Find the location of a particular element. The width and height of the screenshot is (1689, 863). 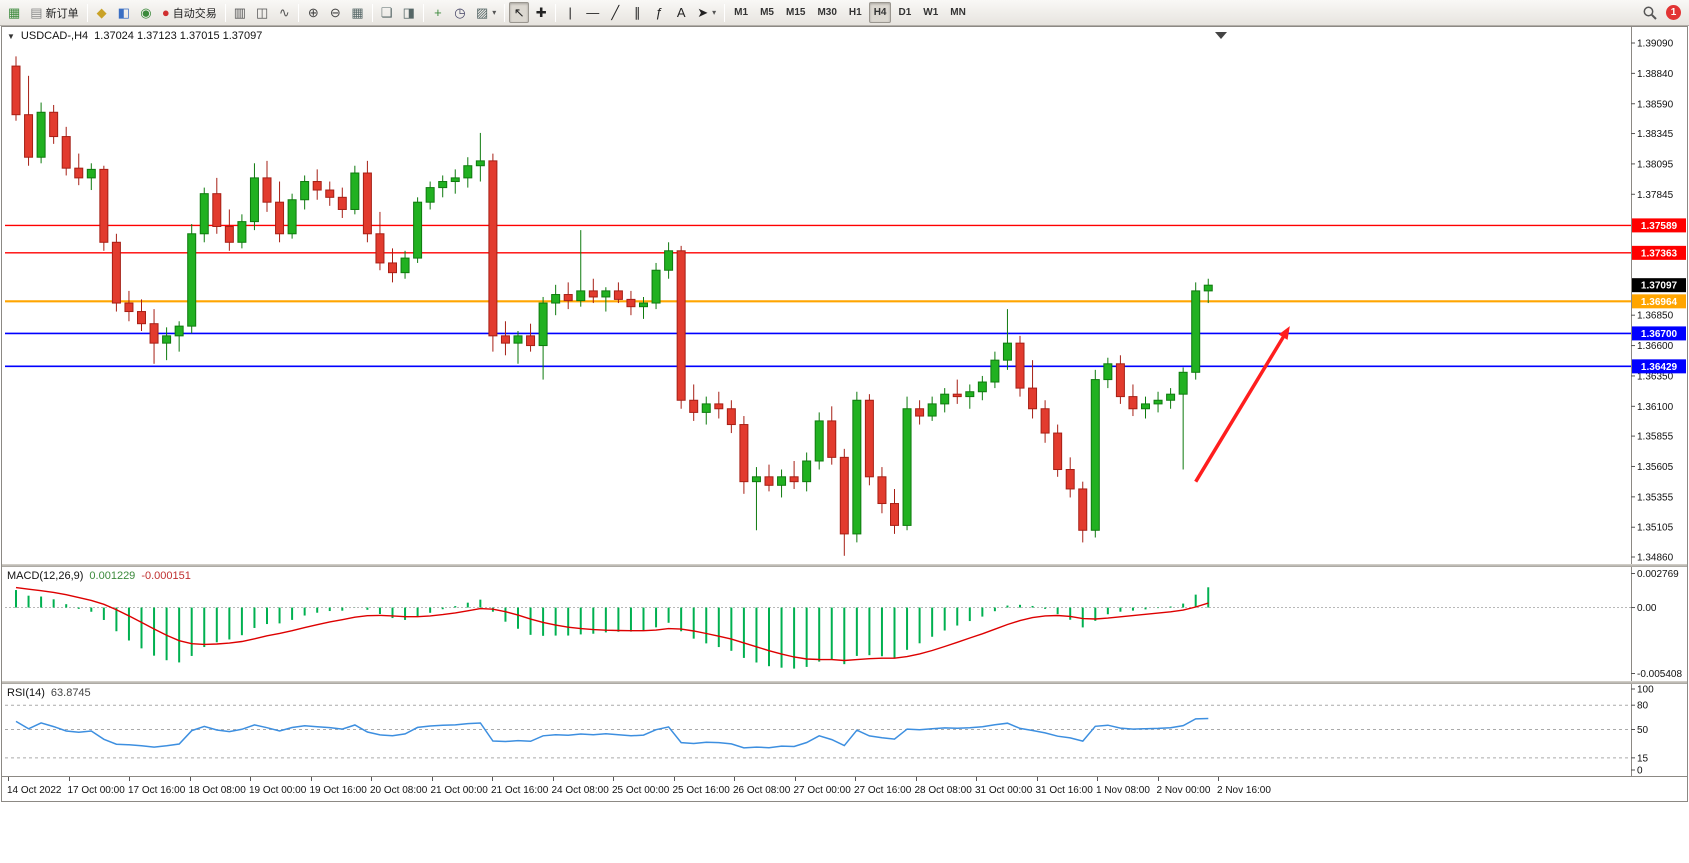

channel-tool-button: ∥ is located at coordinates (637, 12).